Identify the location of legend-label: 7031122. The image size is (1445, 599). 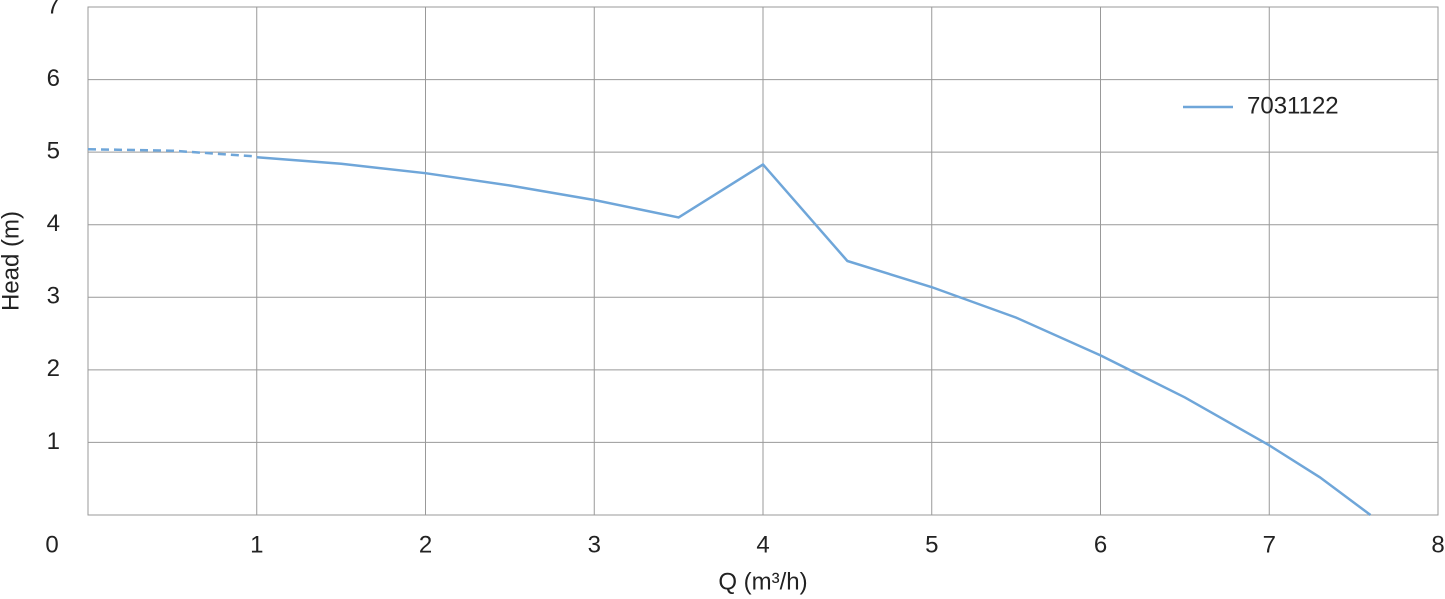
(1293, 105).